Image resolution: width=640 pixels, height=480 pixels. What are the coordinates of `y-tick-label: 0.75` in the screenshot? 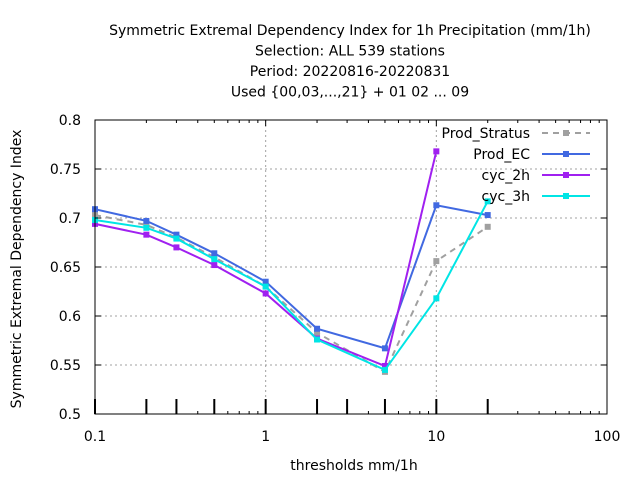 It's located at (65, 170).